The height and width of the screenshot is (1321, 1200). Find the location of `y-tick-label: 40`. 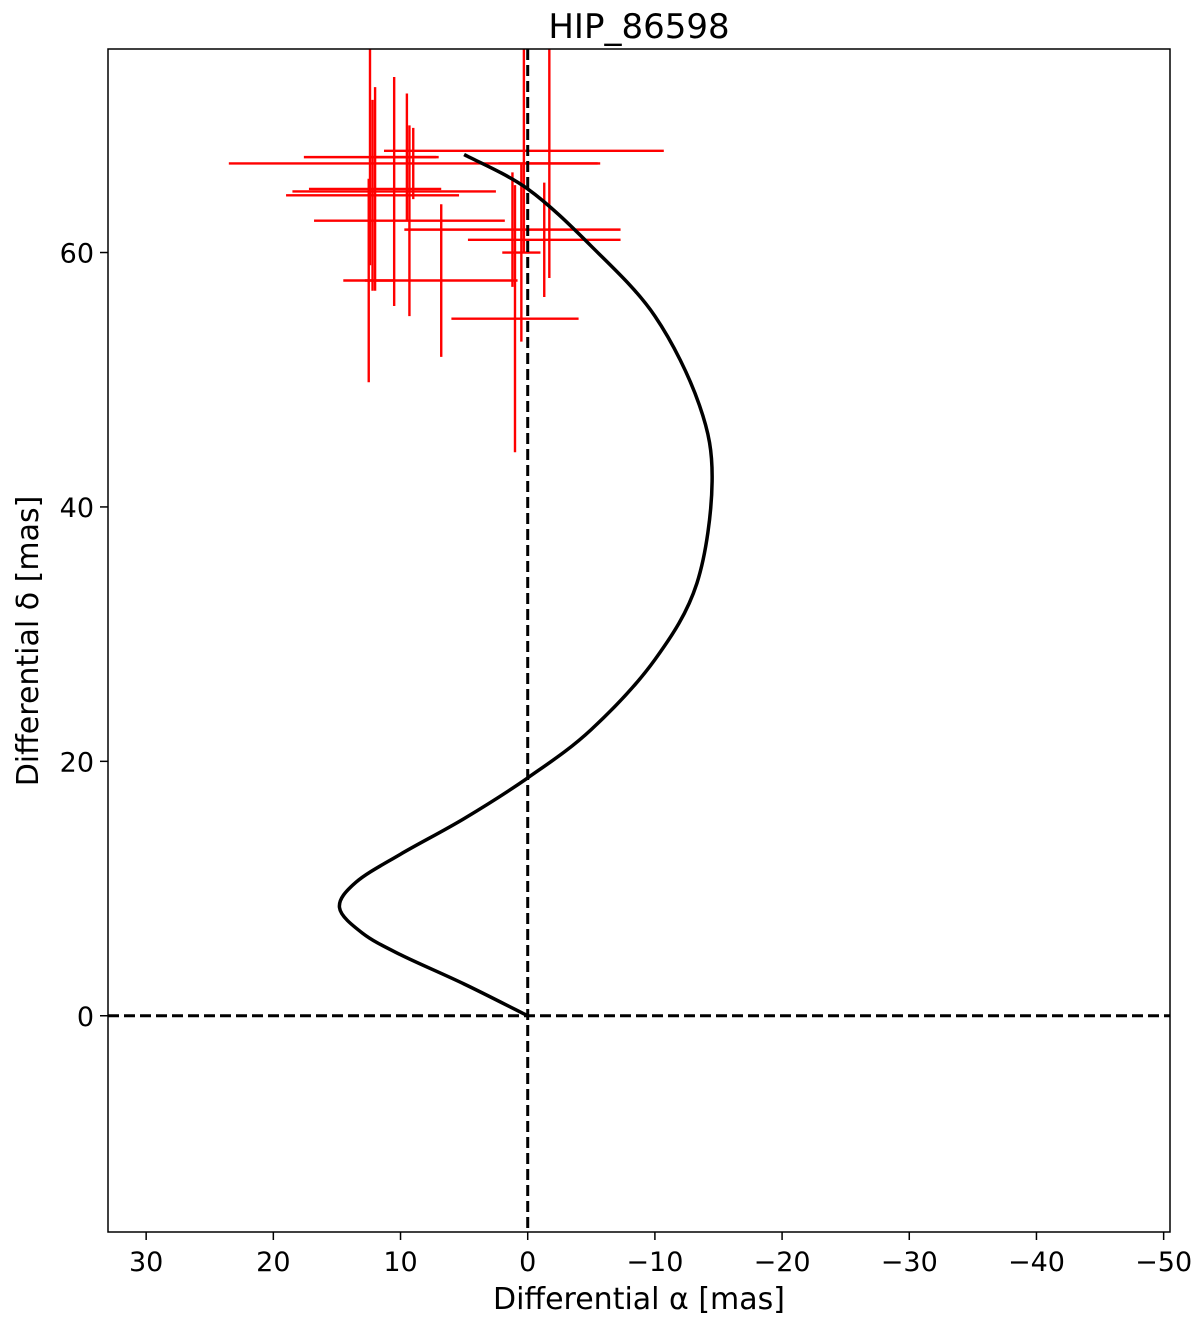

y-tick-label: 40 is located at coordinates (77, 508).